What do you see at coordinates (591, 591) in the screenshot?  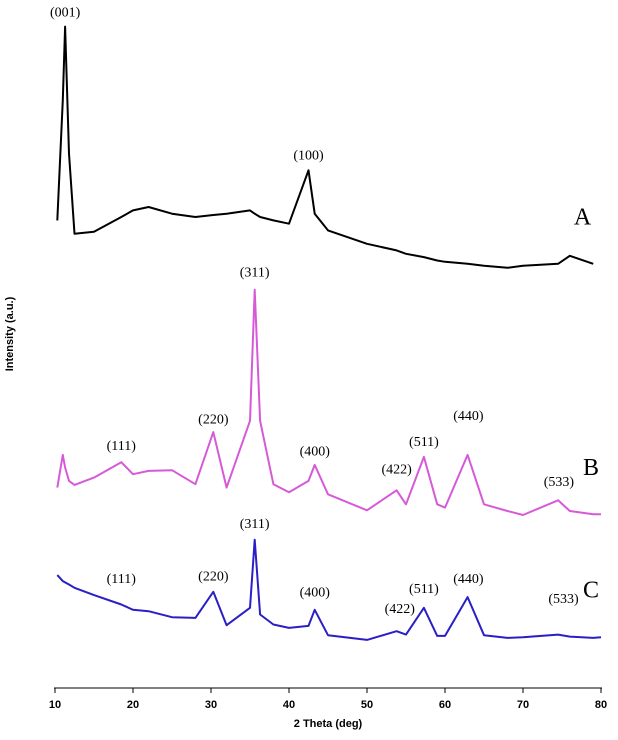 I see `series-name: C` at bounding box center [591, 591].